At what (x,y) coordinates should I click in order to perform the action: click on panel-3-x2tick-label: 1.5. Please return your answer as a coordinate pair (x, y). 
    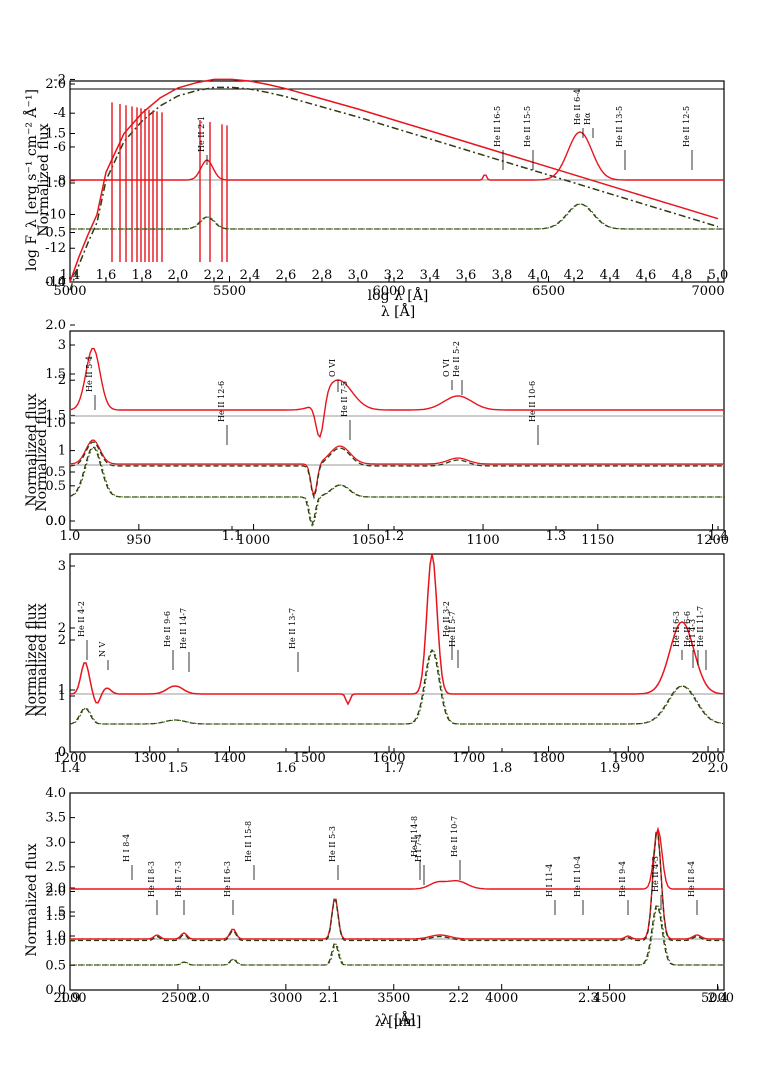
    Looking at the image, I should click on (178, 768).